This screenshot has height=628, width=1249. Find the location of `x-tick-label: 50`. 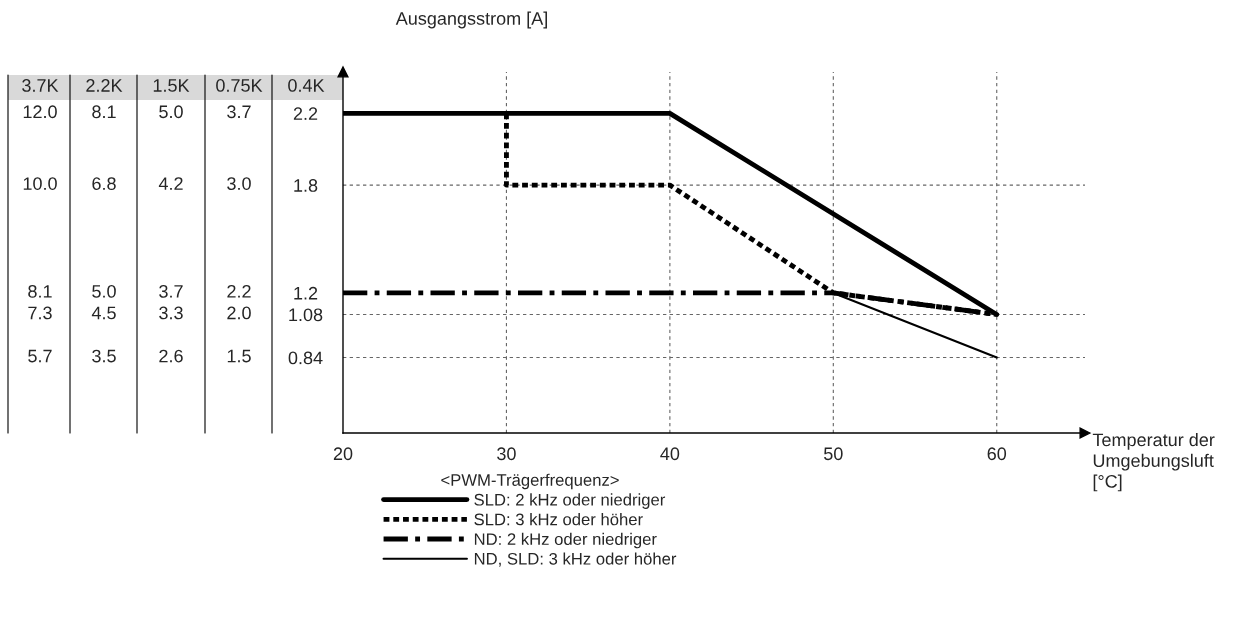

x-tick-label: 50 is located at coordinates (833, 454).